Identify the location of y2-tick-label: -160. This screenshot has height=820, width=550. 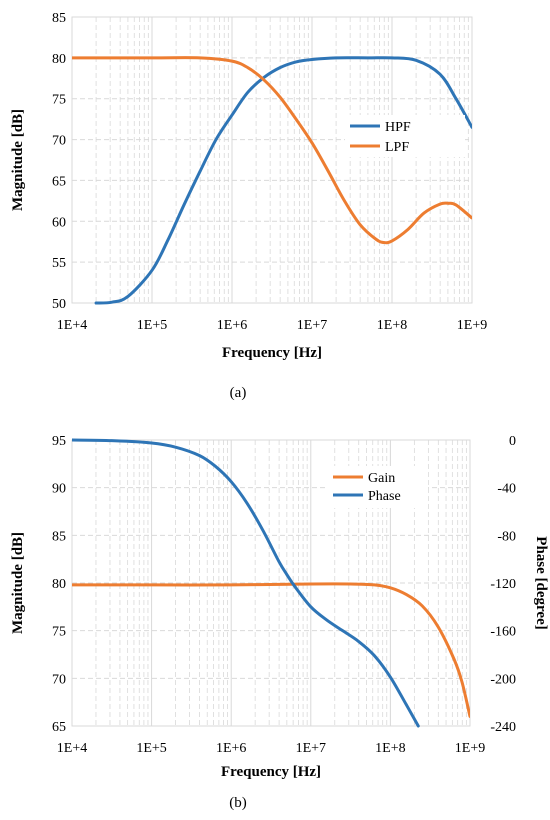
(503, 632).